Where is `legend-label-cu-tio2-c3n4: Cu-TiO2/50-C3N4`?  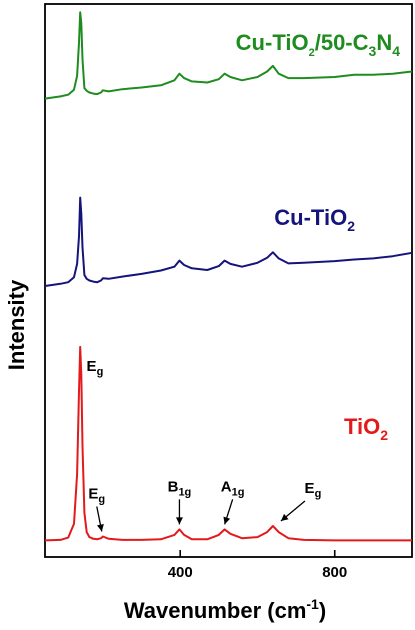 legend-label-cu-tio2-c3n4: Cu-TiO2/50-C3N4 is located at coordinates (318, 44).